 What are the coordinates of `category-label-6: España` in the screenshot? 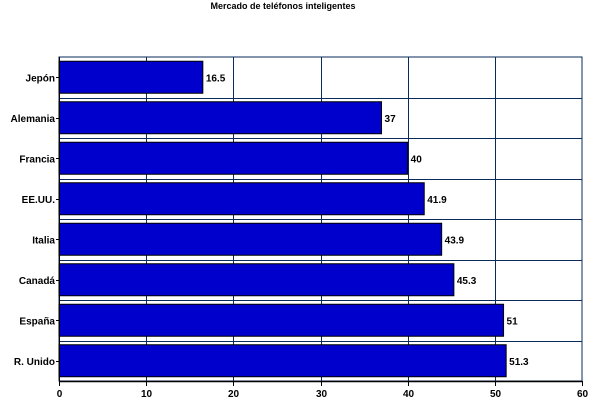 It's located at (37, 321).